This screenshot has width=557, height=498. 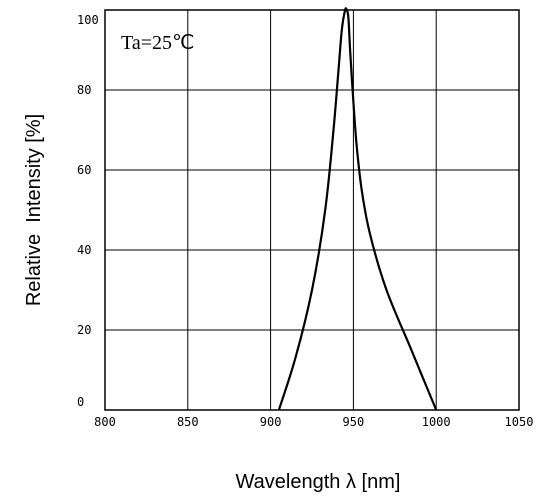 What do you see at coordinates (84, 170) in the screenshot?
I see `y-tick-label: 60` at bounding box center [84, 170].